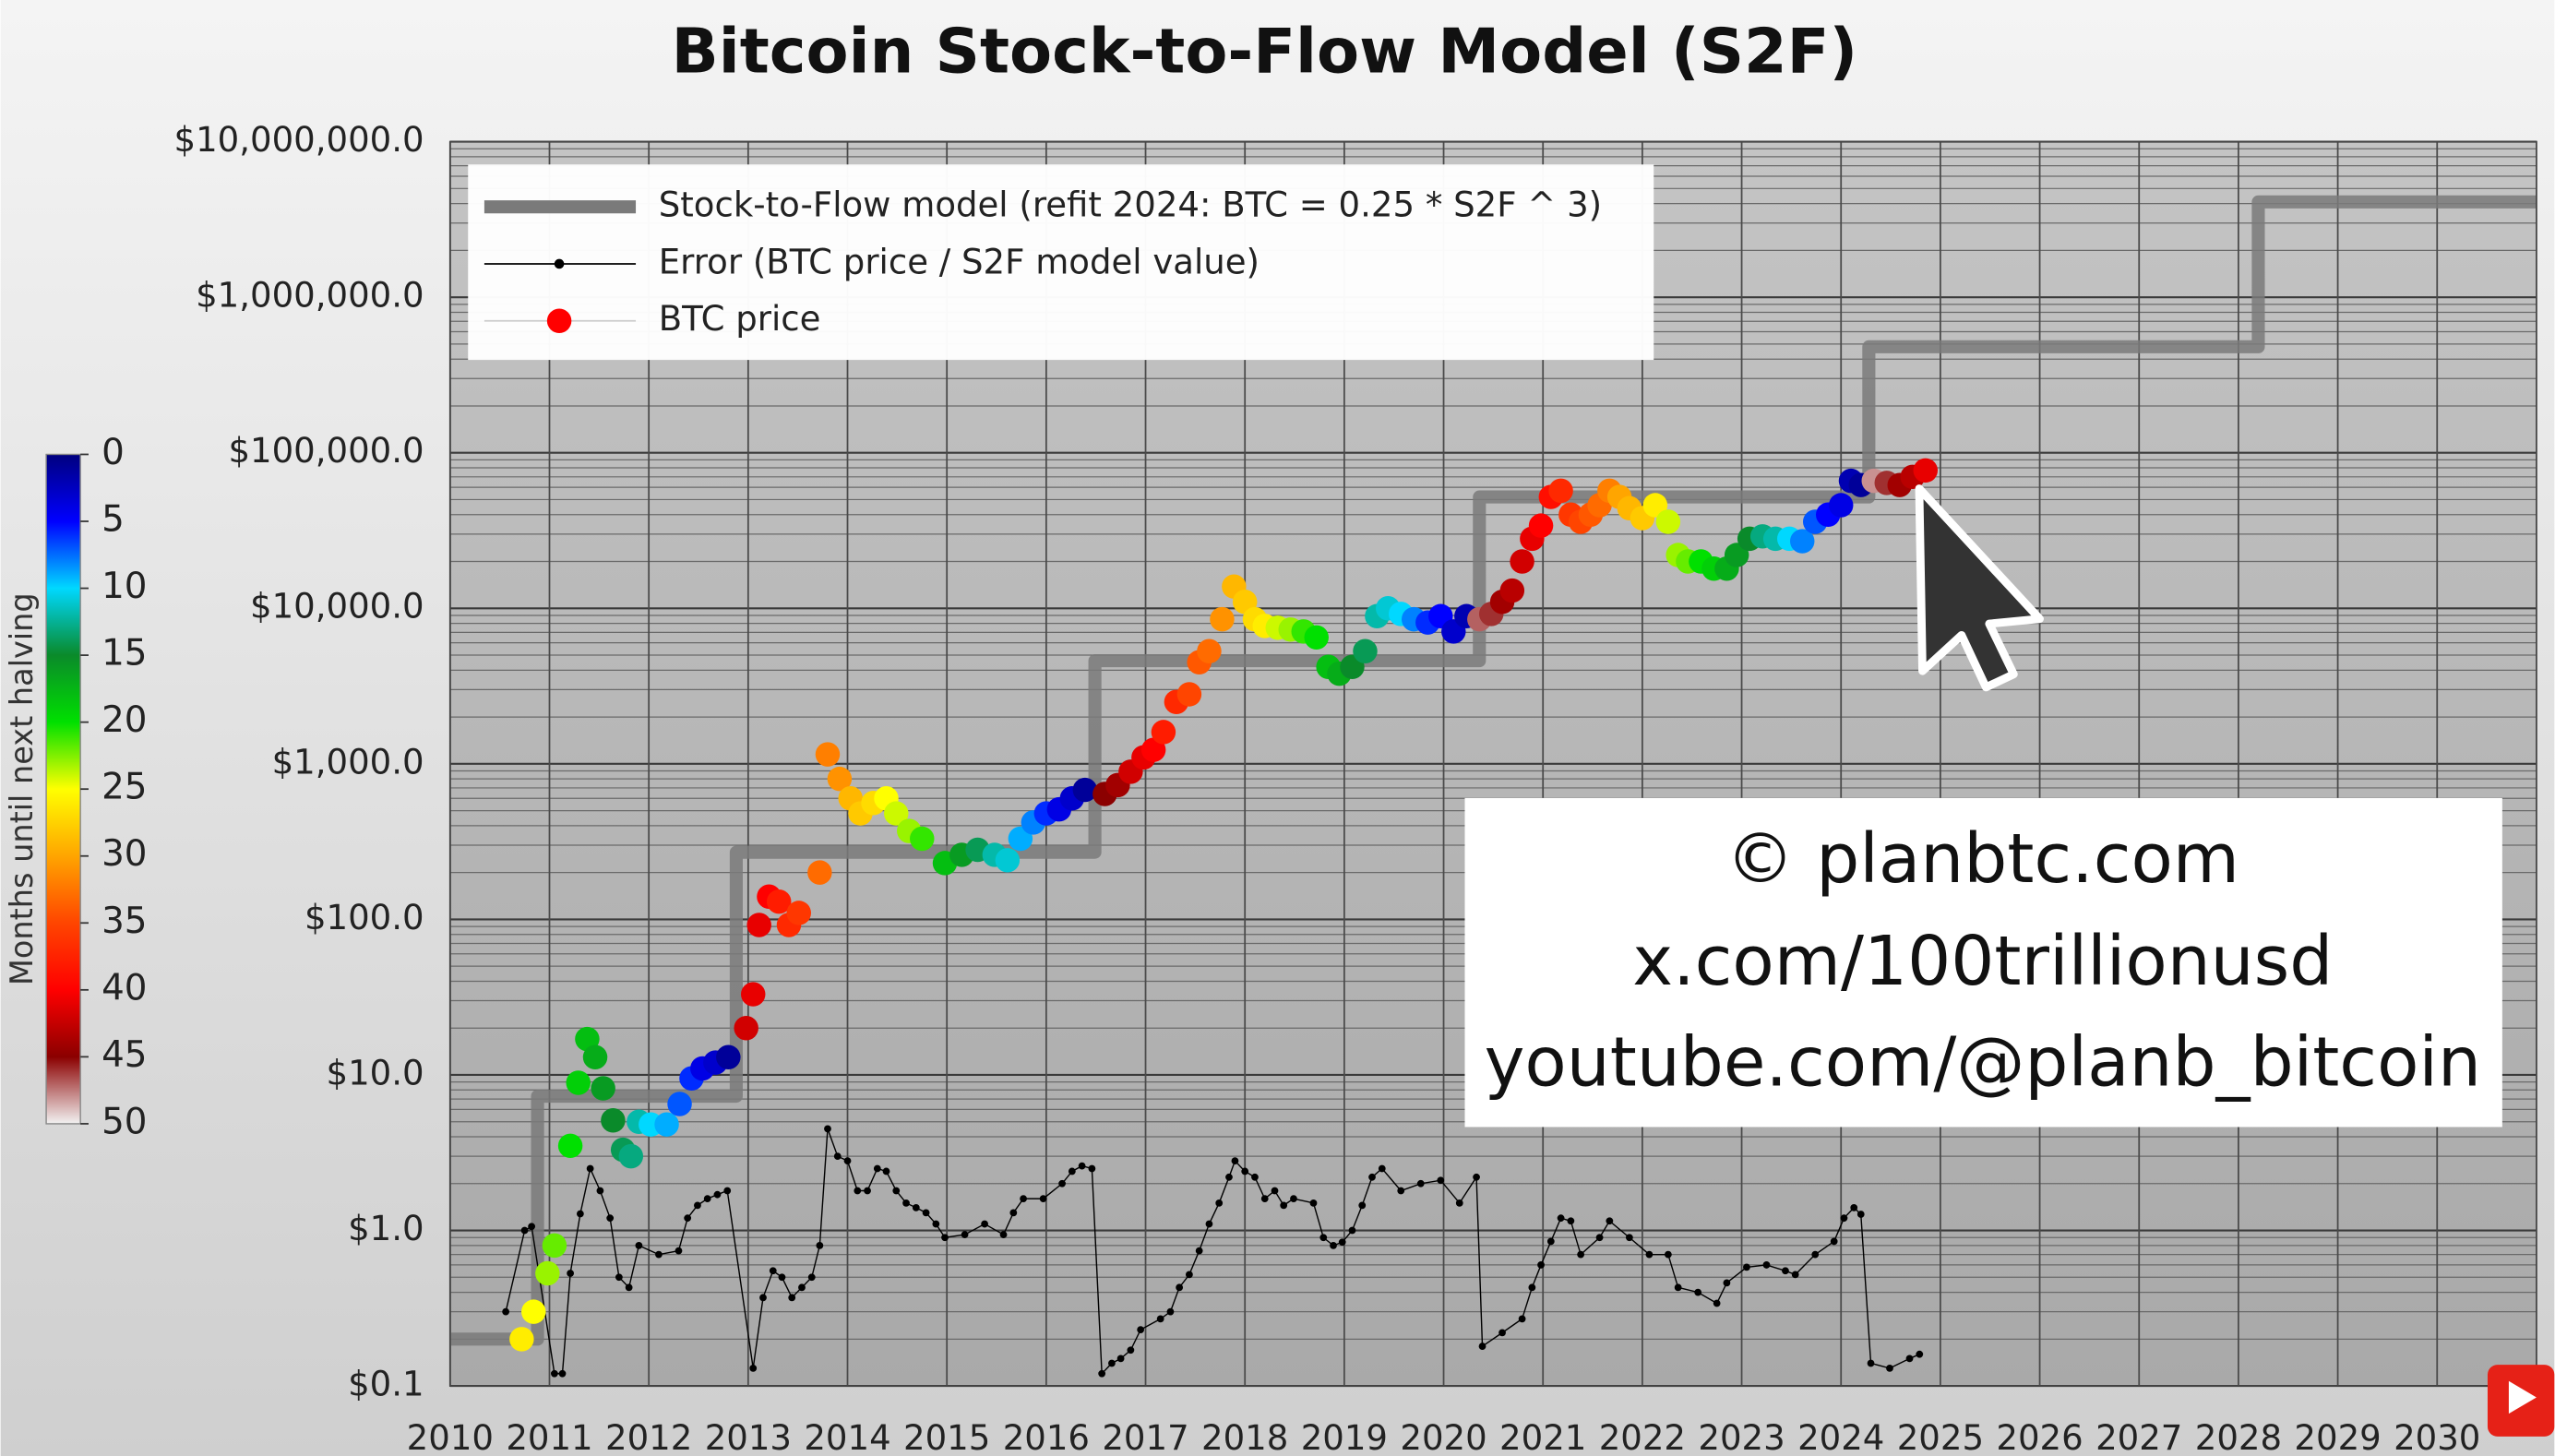  What do you see at coordinates (113, 452) in the screenshot?
I see `colorbar-tick-label: 0` at bounding box center [113, 452].